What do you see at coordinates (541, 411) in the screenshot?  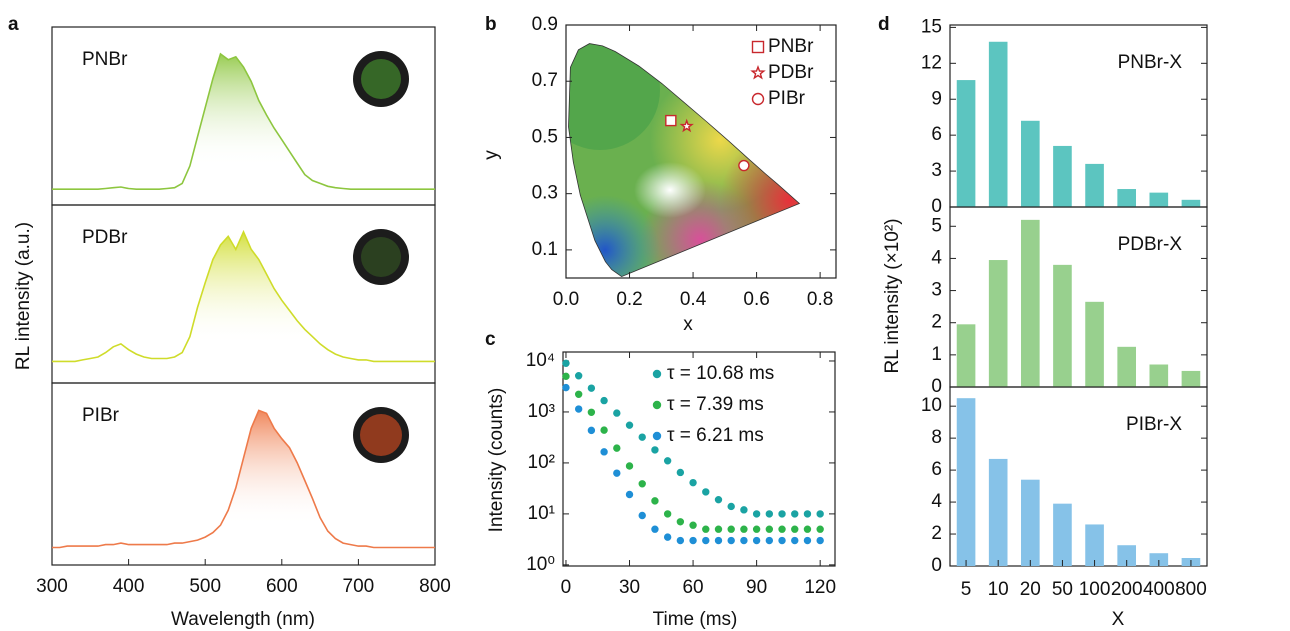 I see `y-tick-label: 10³` at bounding box center [541, 411].